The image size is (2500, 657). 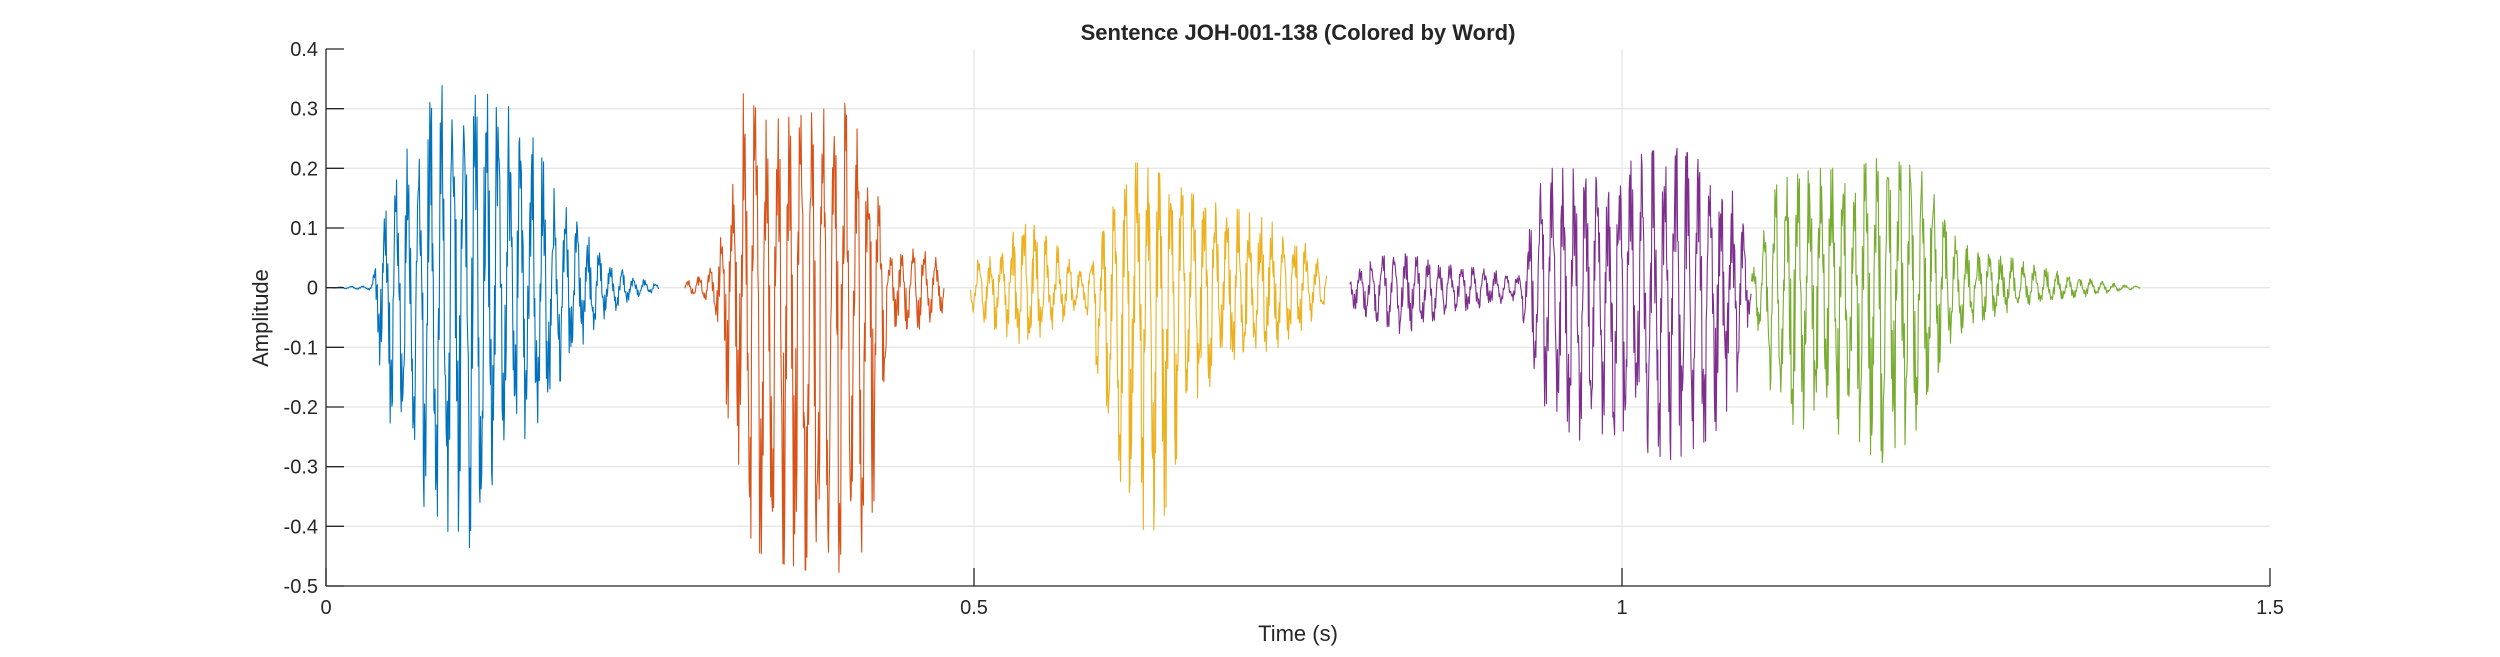 I want to click on x-tick-label: 1, so click(x=1621, y=608).